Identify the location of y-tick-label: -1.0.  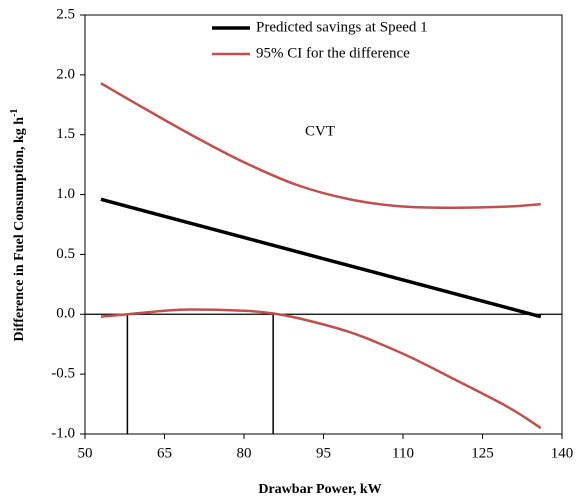
(63, 433).